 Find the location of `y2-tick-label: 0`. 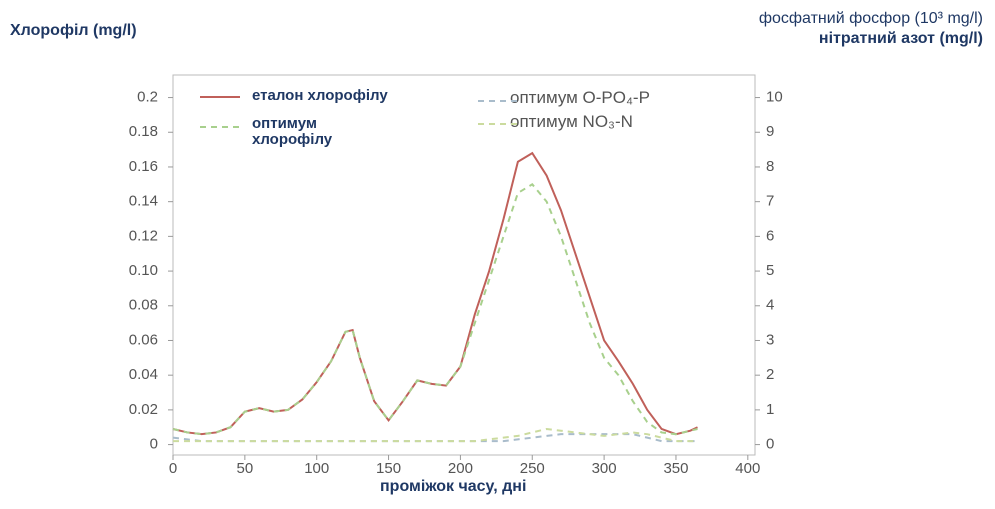

y2-tick-label: 0 is located at coordinates (770, 444).